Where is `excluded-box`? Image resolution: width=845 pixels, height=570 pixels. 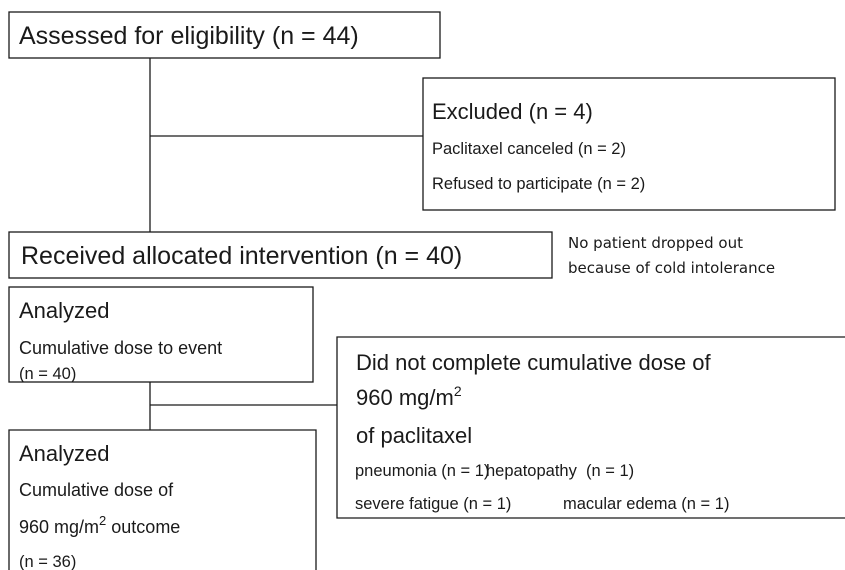 excluded-box is located at coordinates (629, 144).